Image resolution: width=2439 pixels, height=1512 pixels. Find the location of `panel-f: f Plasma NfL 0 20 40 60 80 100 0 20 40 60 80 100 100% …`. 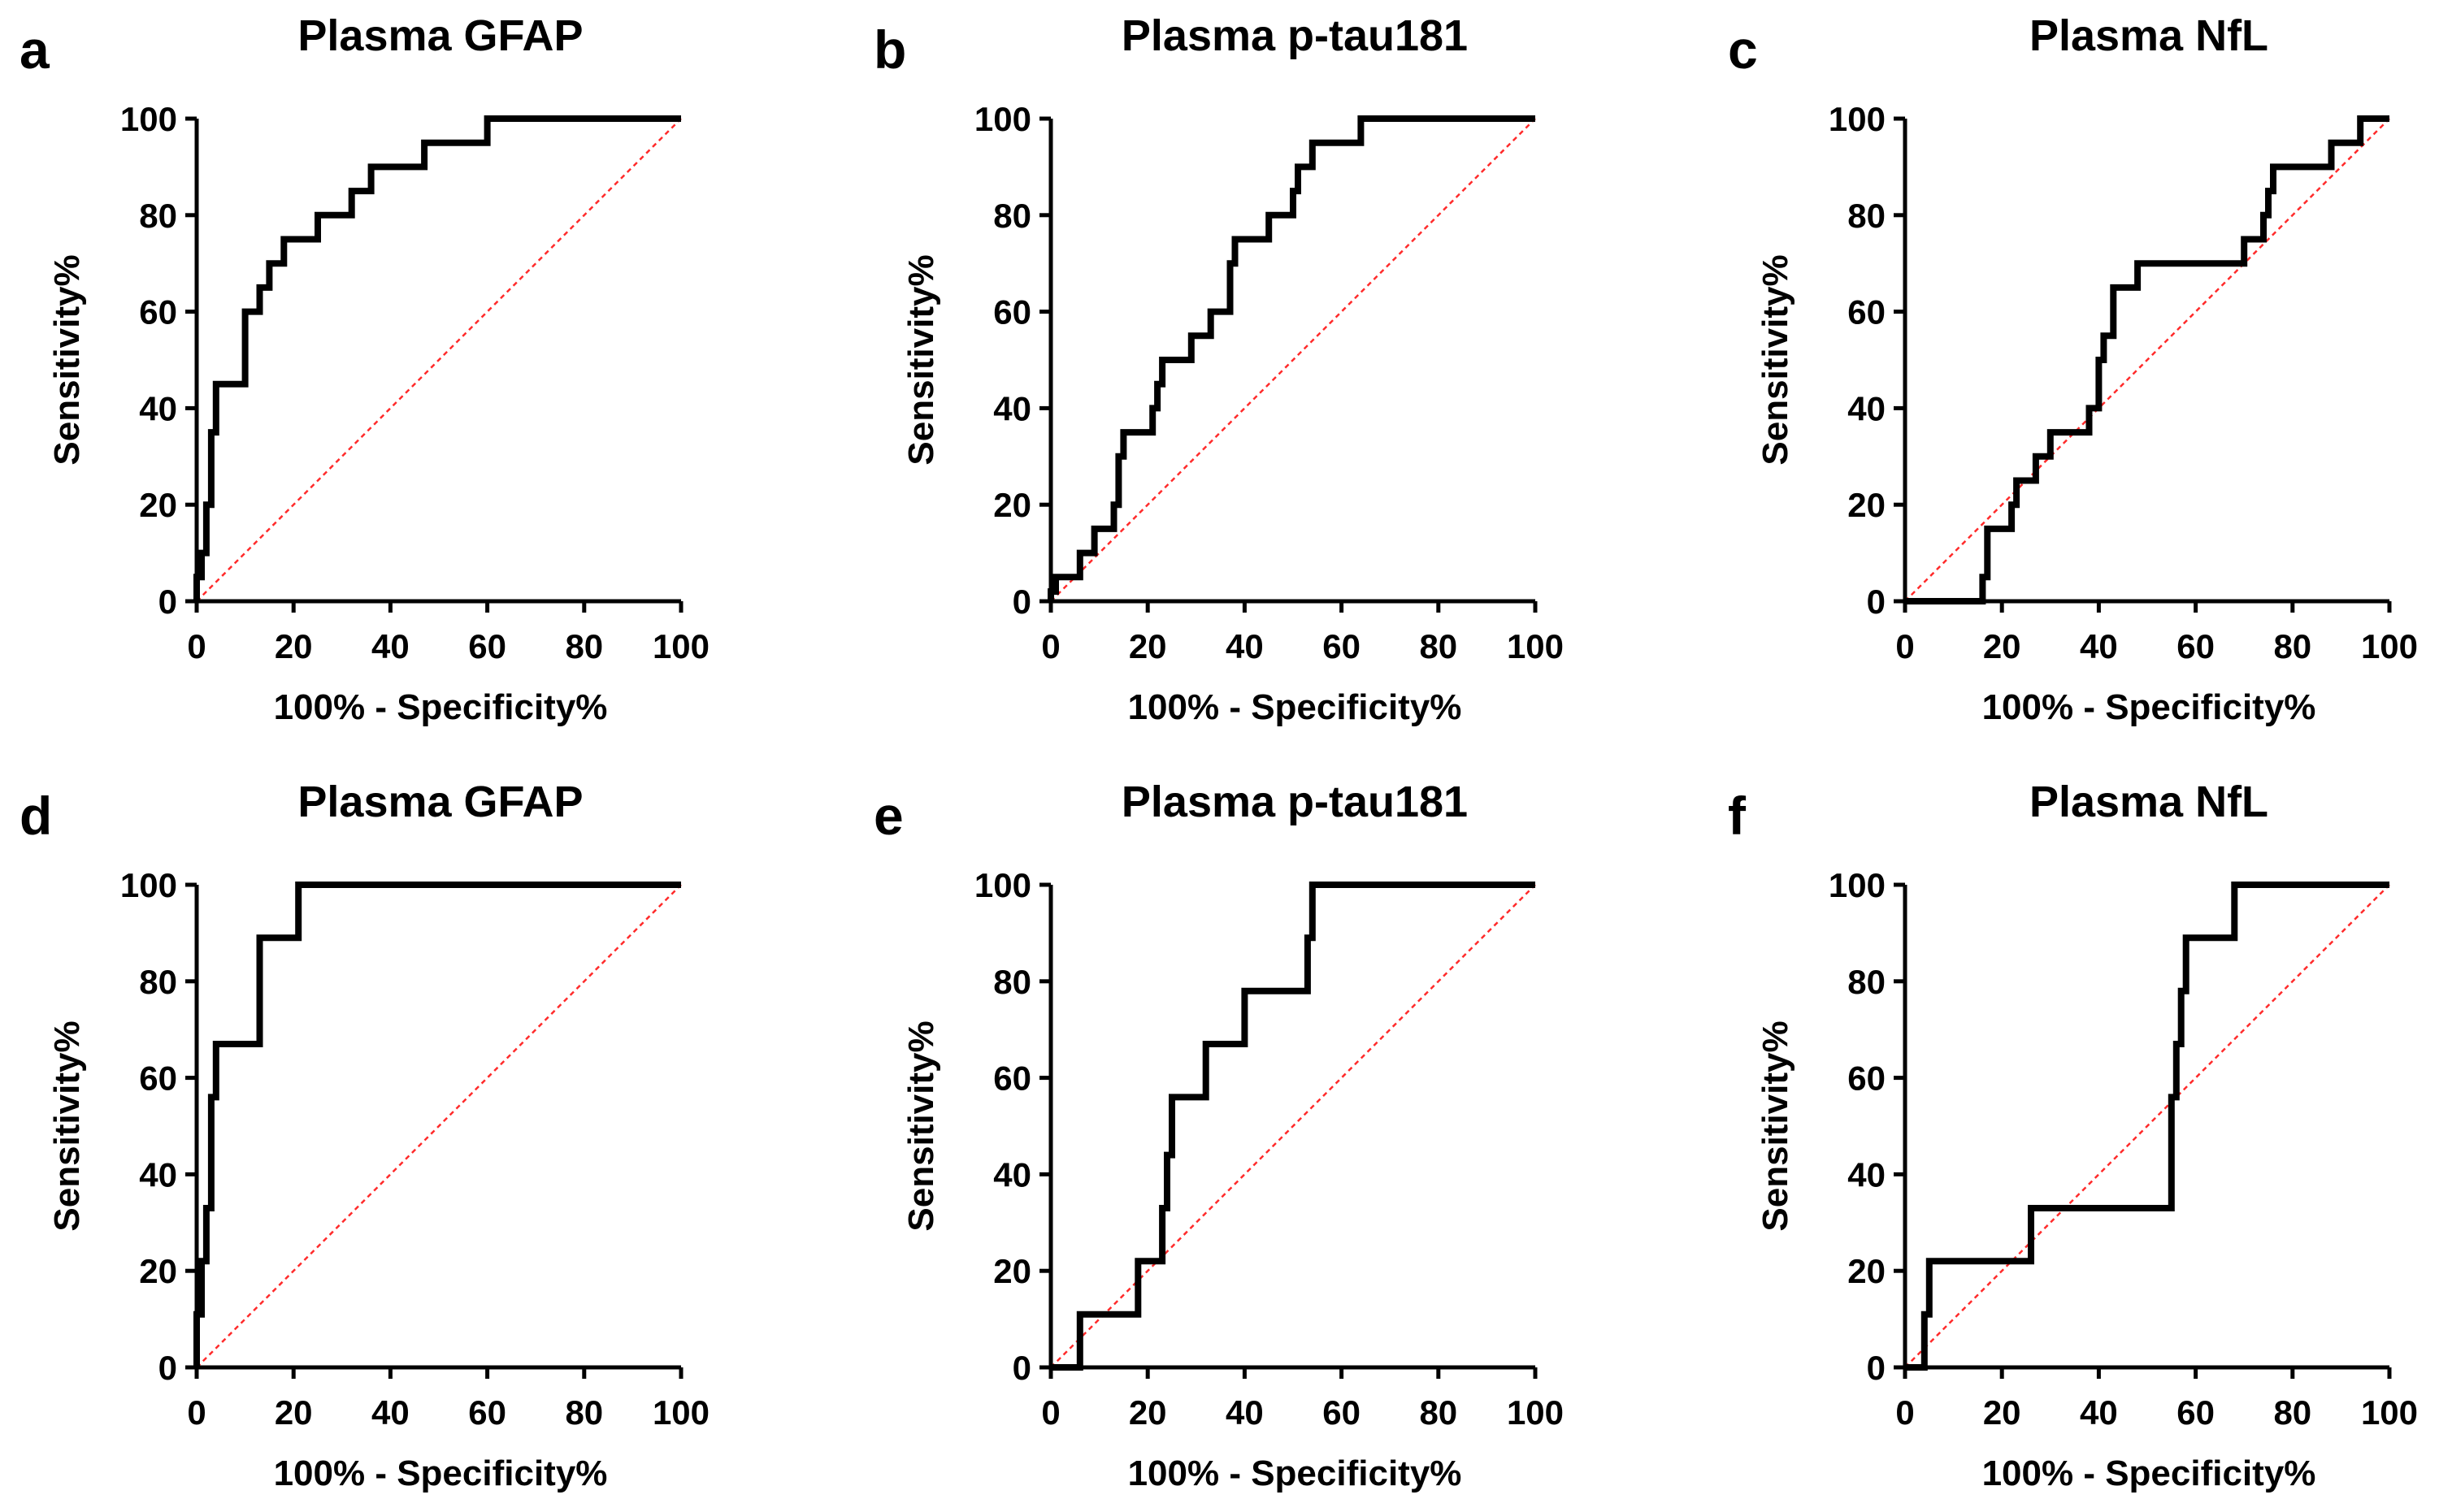

panel-f: f Plasma NfL 0 20 40 60 80 100 0 20 40 60 80 100 100% … is located at coordinates (2073, 1135).